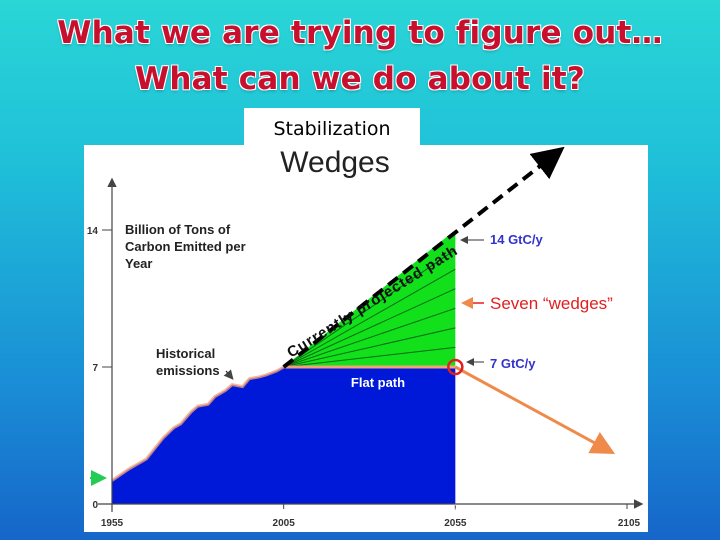  I want to click on historical-emissions-line, so click(198, 423).